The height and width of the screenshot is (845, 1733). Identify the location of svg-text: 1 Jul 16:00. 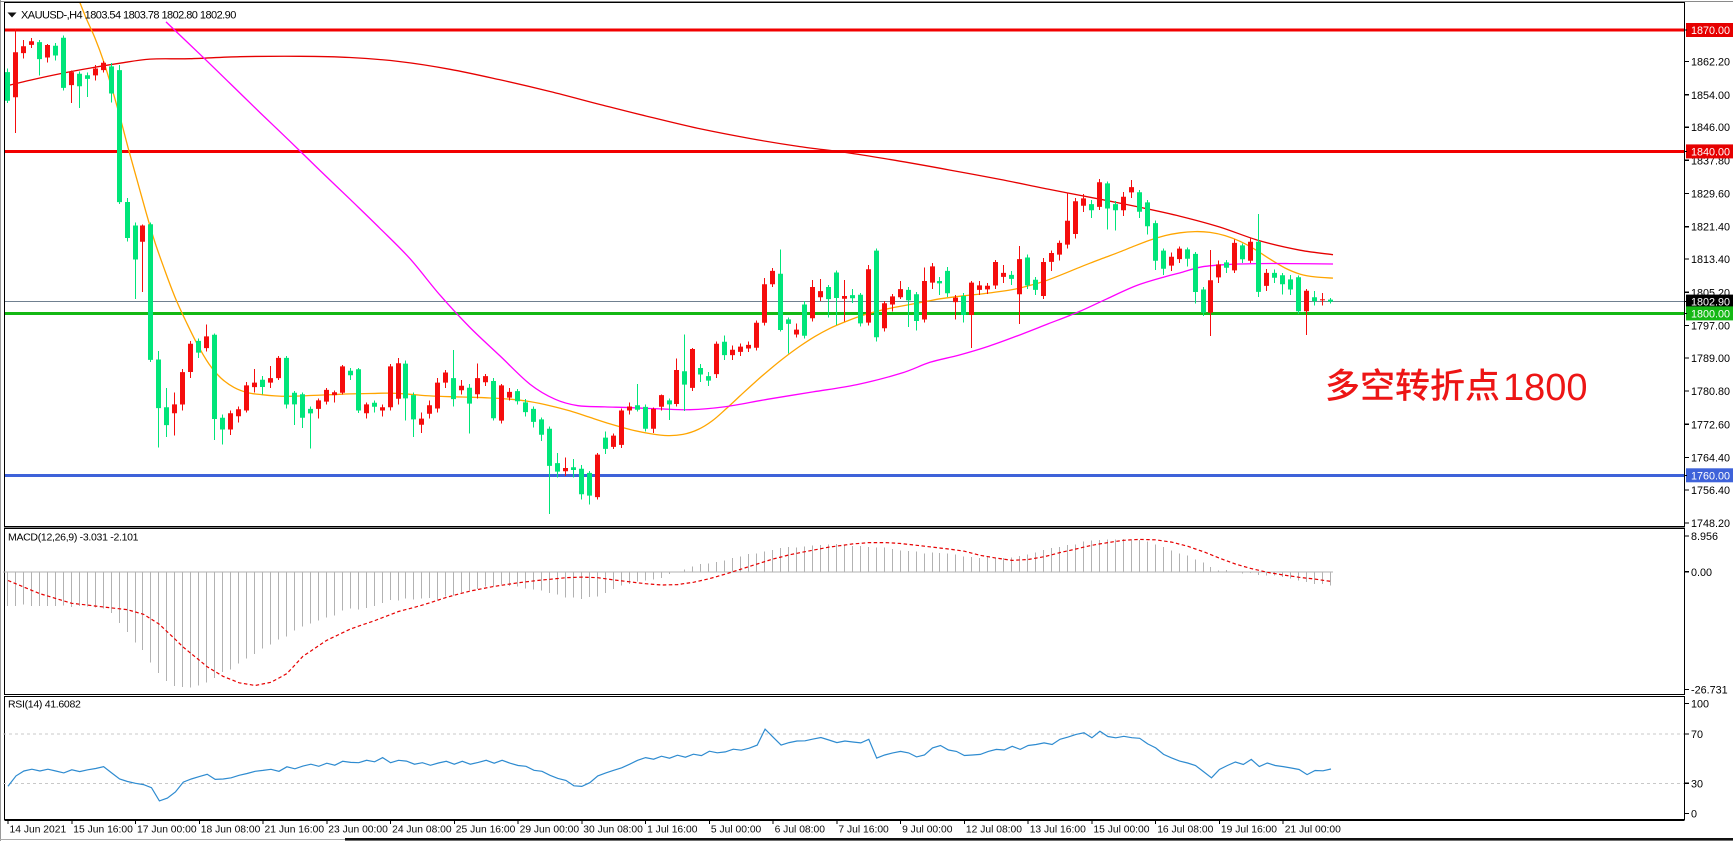
(672, 830).